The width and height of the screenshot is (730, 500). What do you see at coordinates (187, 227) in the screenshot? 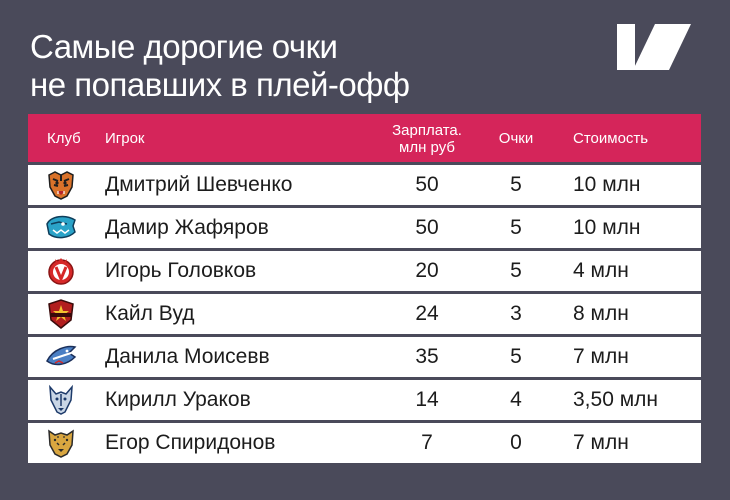
I see `player-name: Дамир Жафяров` at bounding box center [187, 227].